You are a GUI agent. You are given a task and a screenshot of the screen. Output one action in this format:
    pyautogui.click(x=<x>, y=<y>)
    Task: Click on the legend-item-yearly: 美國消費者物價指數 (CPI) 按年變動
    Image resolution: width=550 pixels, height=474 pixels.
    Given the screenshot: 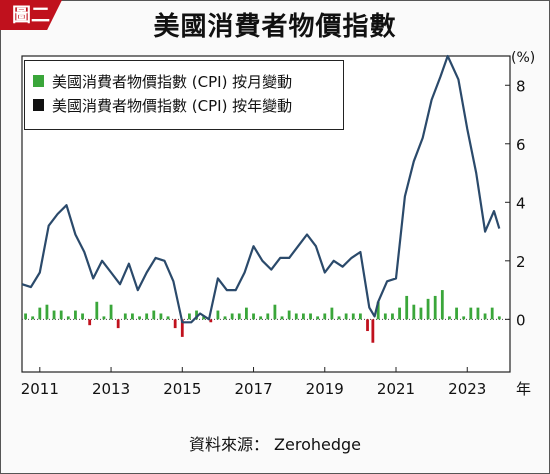 What is the action you would take?
    pyautogui.click(x=188, y=105)
    